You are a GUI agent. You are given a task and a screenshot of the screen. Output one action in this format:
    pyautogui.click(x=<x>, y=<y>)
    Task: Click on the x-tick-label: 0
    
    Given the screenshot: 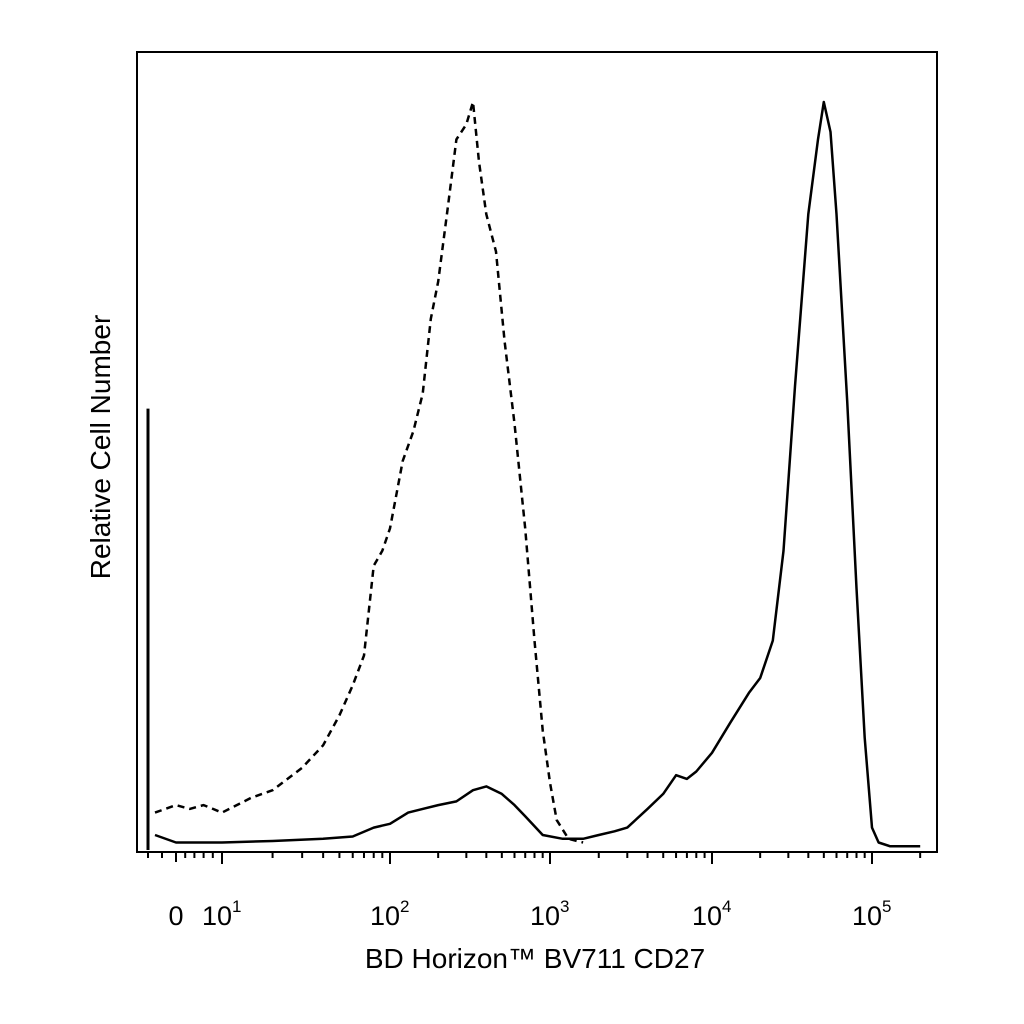 What is the action you would take?
    pyautogui.click(x=175, y=916)
    